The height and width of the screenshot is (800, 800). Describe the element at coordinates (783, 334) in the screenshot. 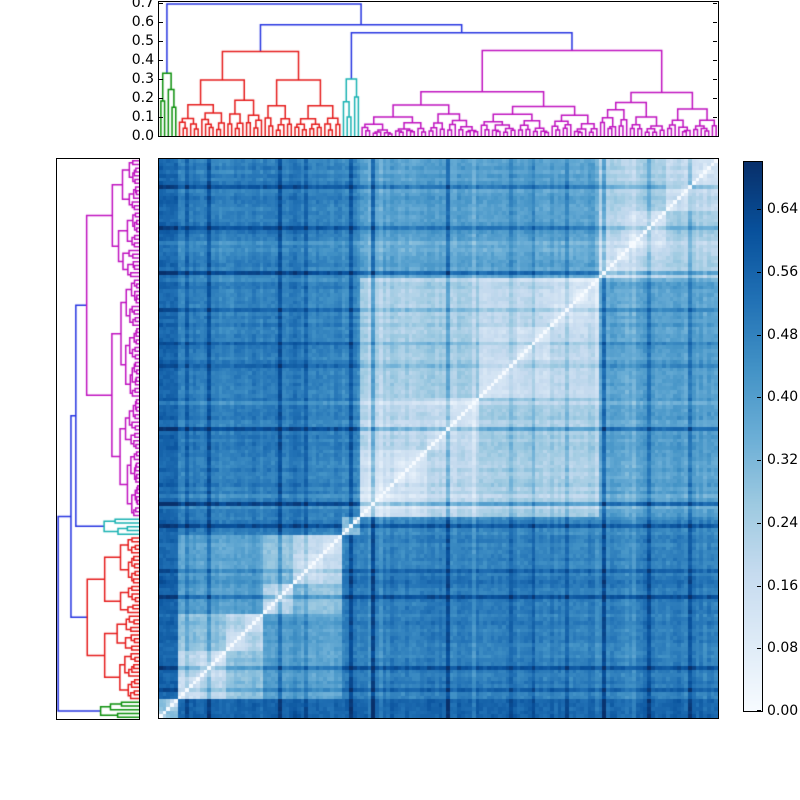

I see `colorbar-tick-label: 0.48` at that location.